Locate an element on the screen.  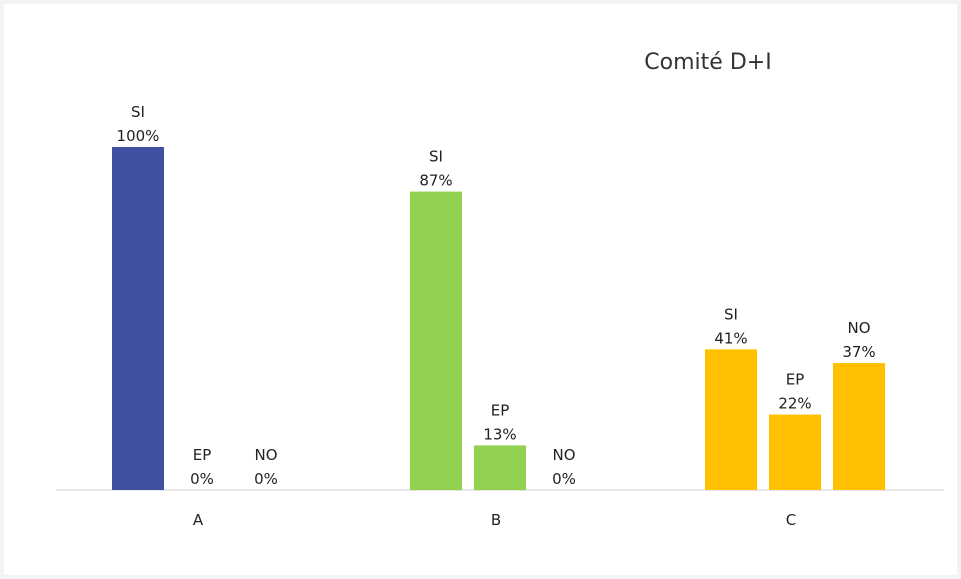
data-label-value-b-no: 0% is located at coordinates (564, 479).